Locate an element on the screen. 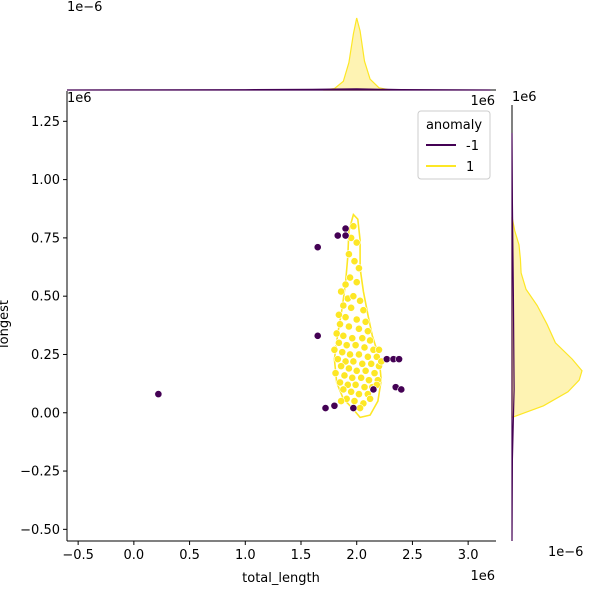 The width and height of the screenshot is (600, 600). y-tick-label: 0.25 is located at coordinates (45, 355).